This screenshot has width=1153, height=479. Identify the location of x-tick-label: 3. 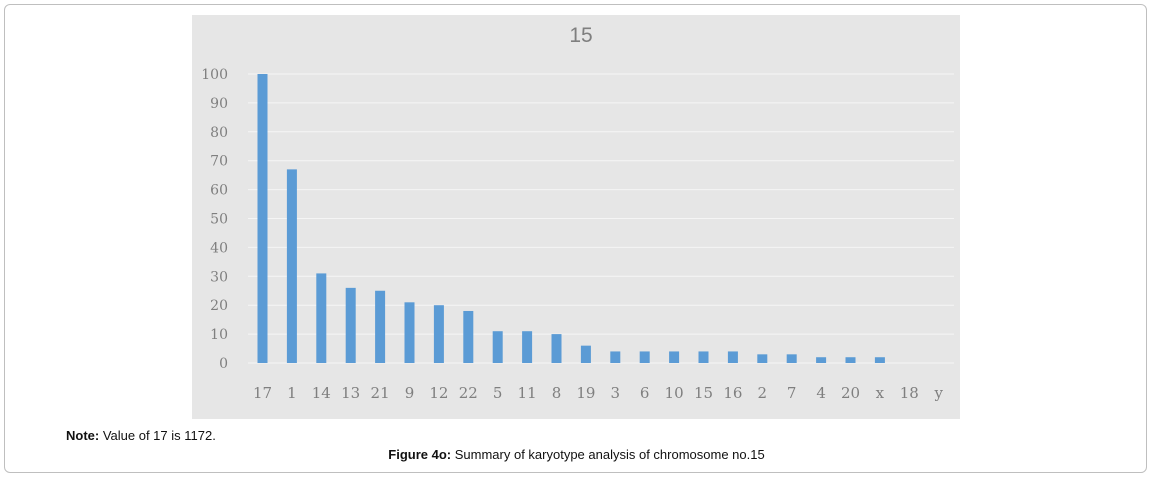
(616, 393).